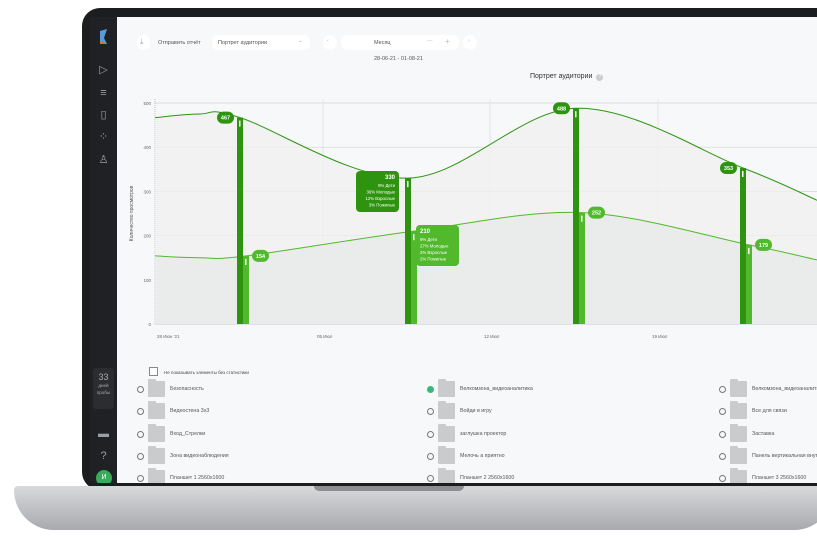  I want to click on trial-days: 33, so click(103, 377).